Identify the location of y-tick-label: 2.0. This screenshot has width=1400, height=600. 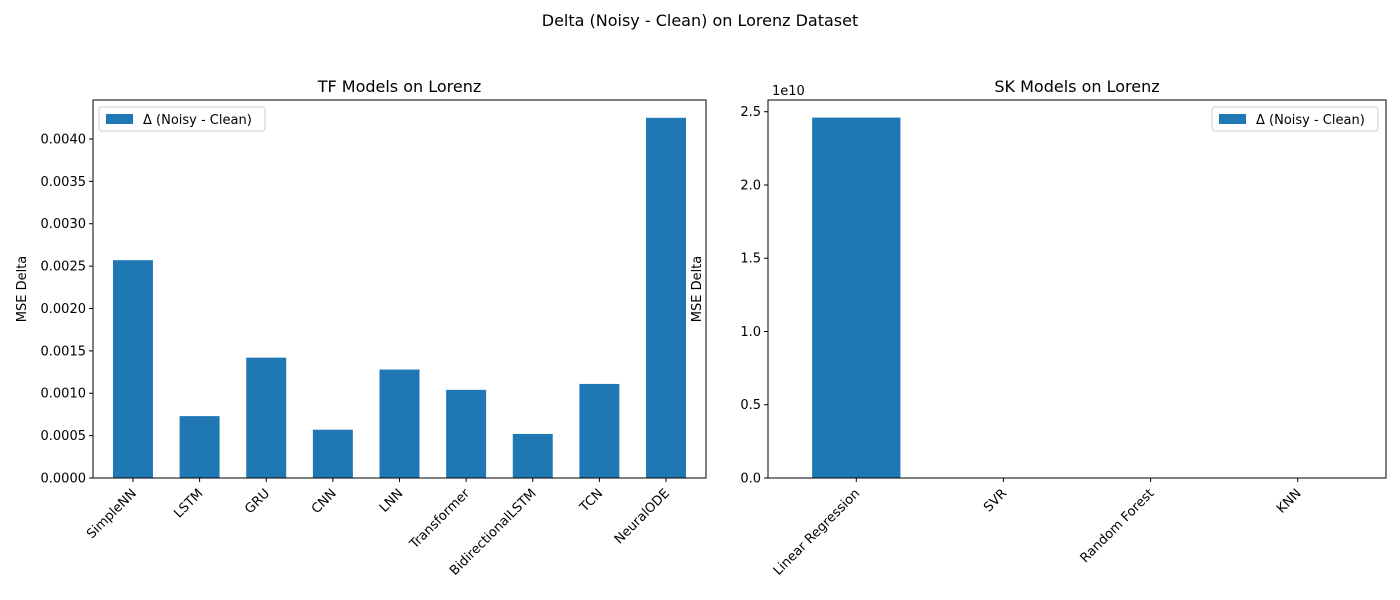
(750, 185).